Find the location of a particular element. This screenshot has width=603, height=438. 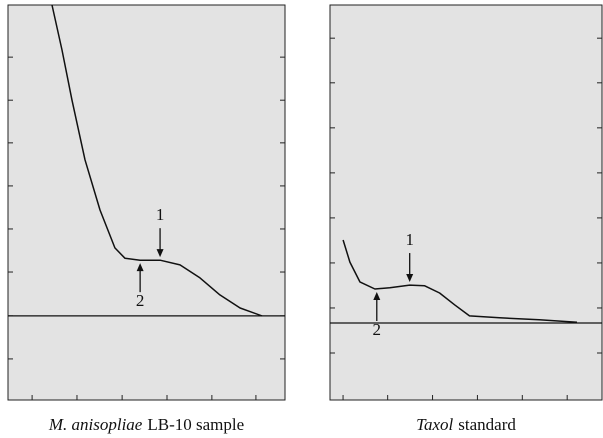

caption-rest: LB-10 sample is located at coordinates (195, 424).